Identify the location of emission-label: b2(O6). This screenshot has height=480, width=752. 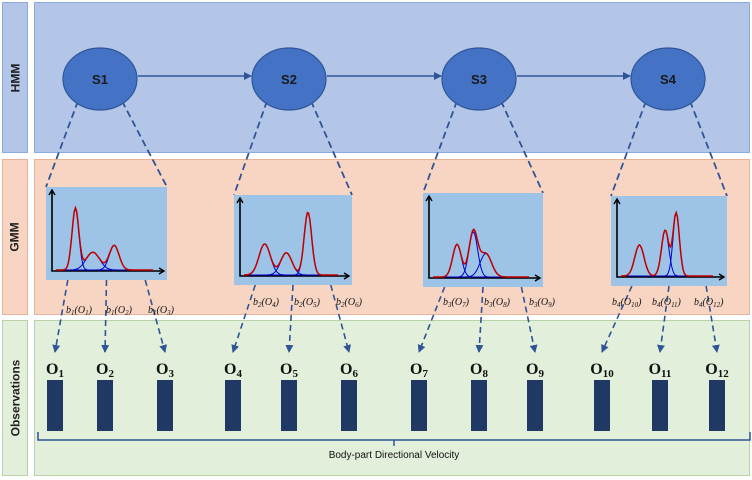
(349, 303).